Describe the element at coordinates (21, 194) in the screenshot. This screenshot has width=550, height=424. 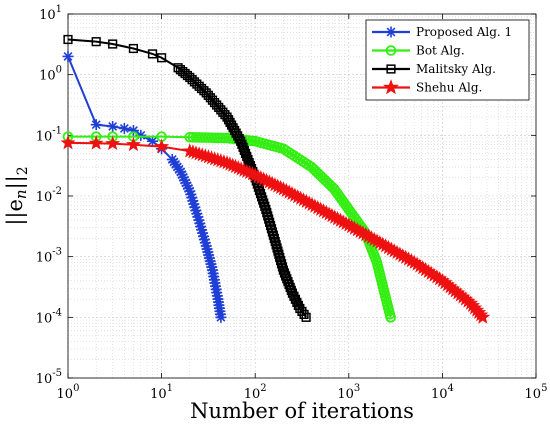
I see `y-axis-label-sub: n` at that location.